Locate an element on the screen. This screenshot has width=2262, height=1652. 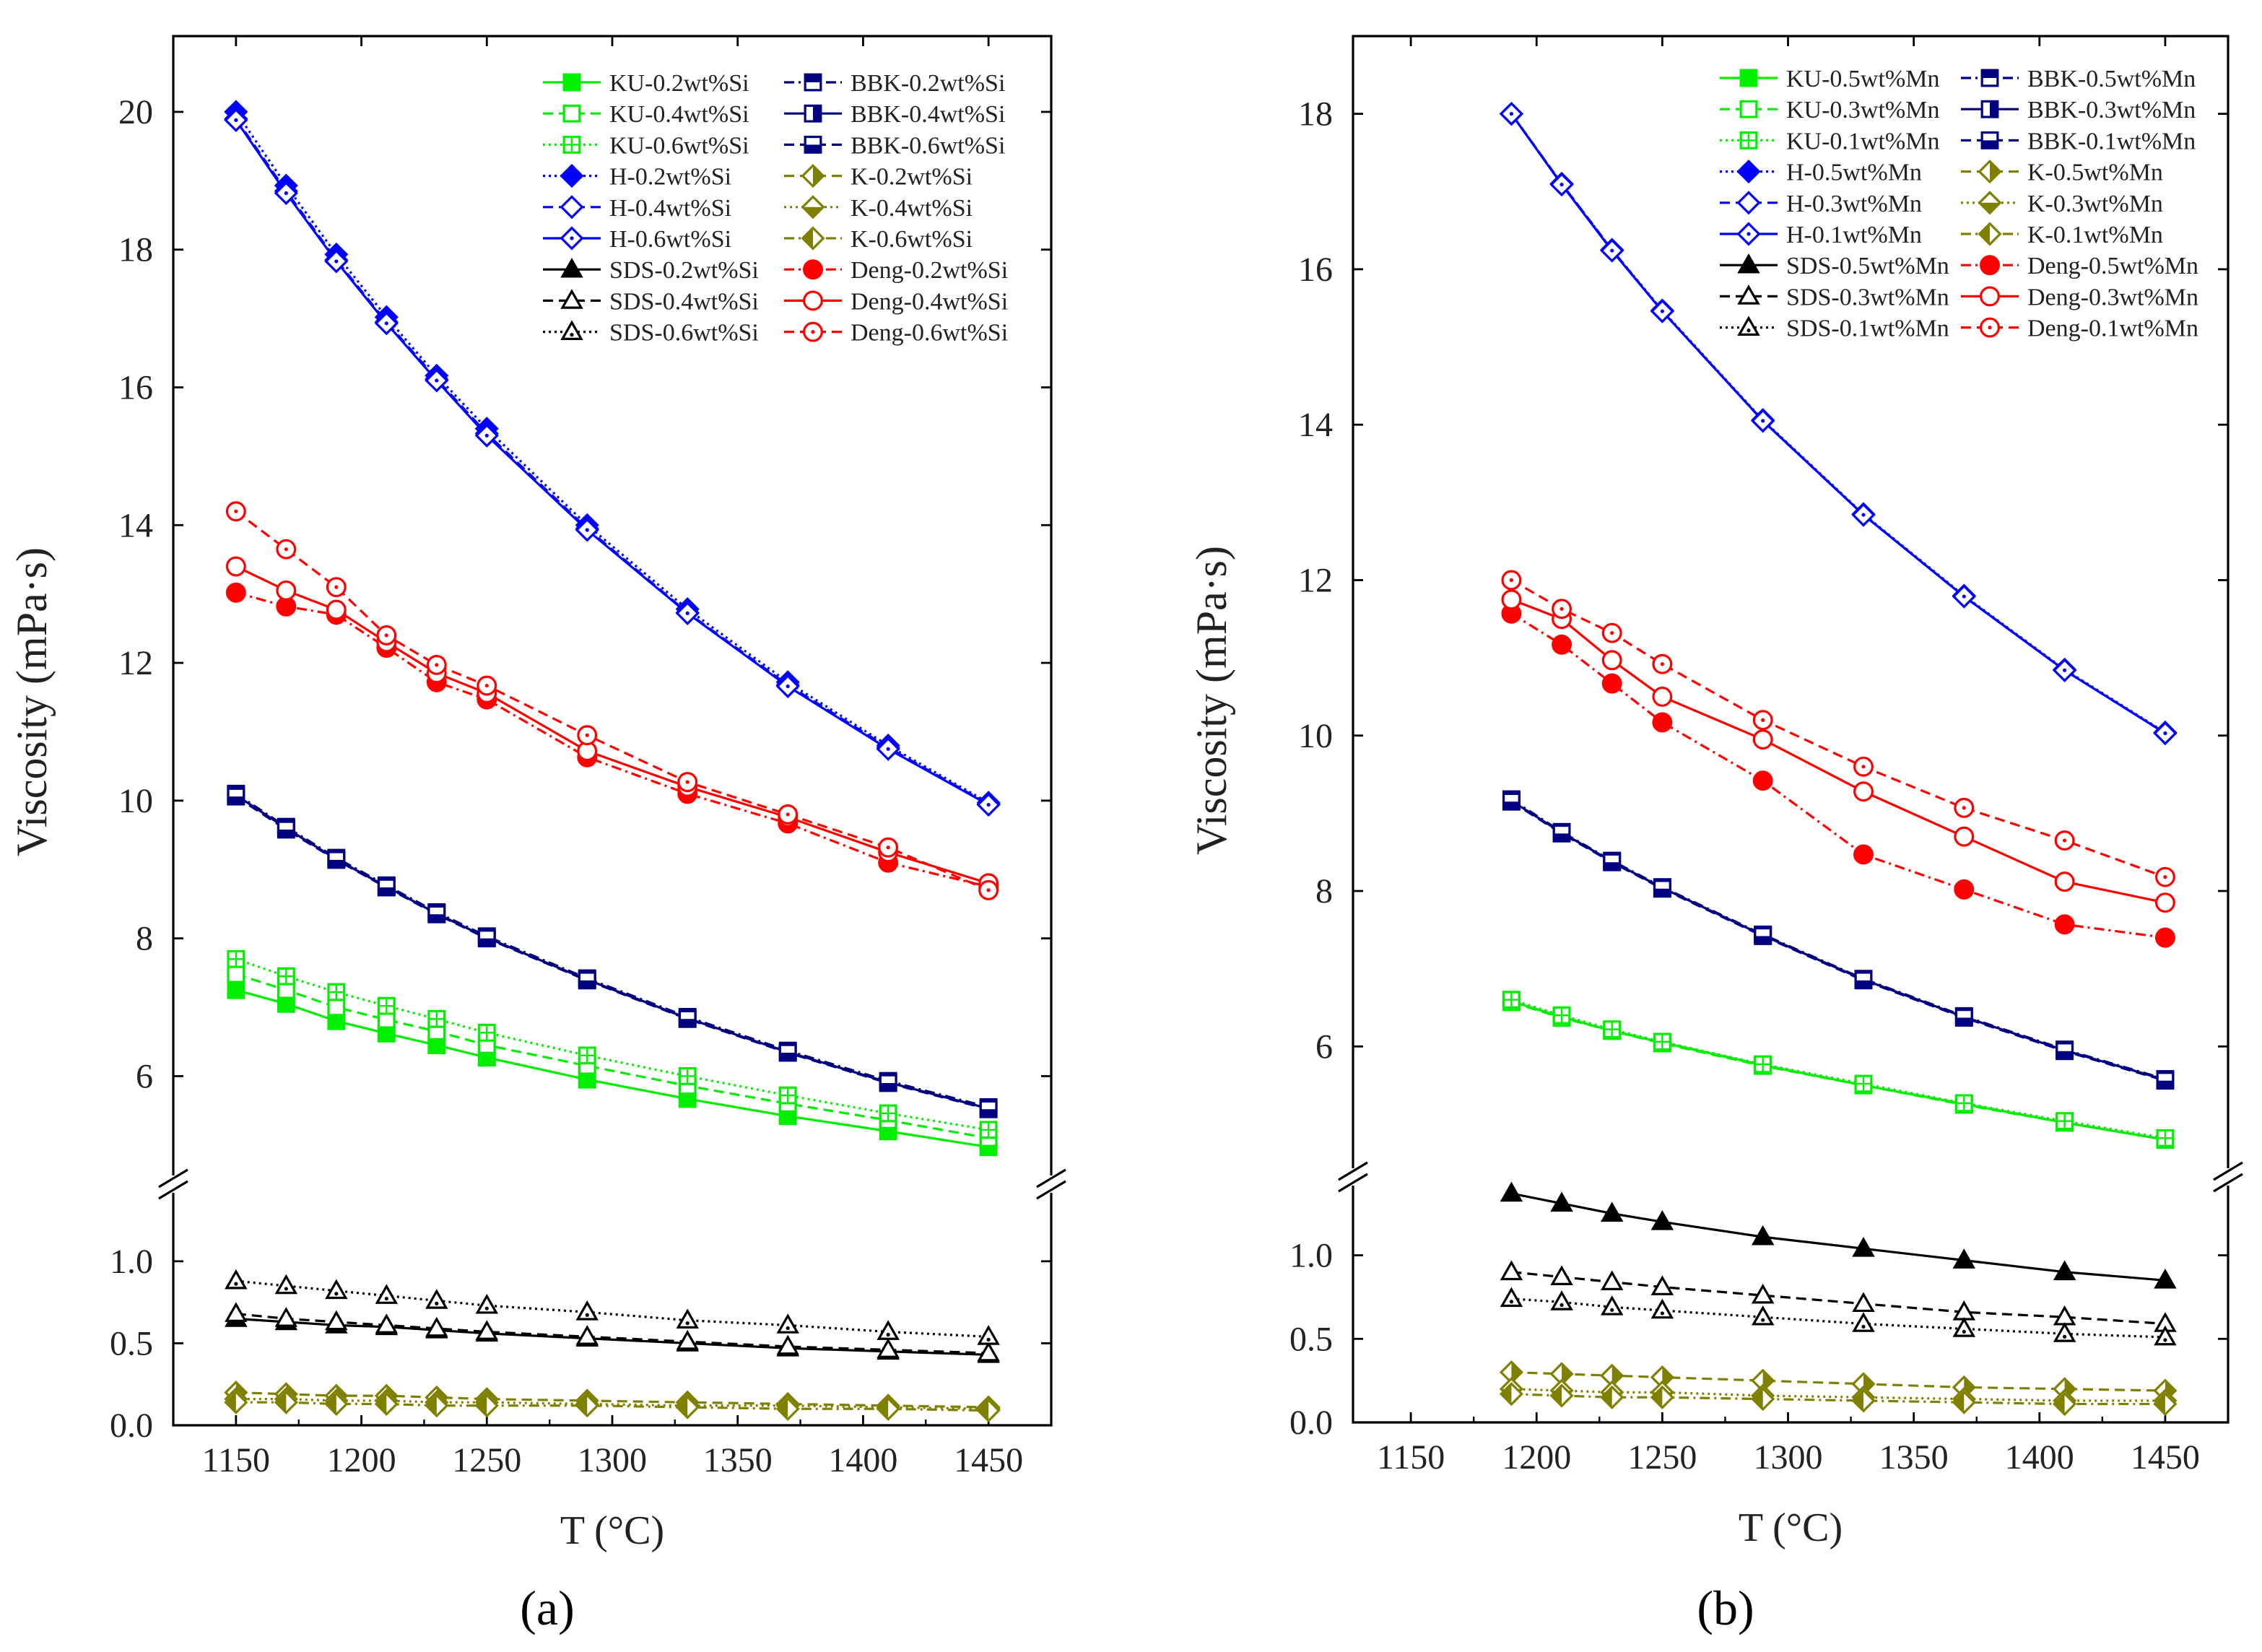
y-tick-label: 1.0 is located at coordinates (1311, 1256).